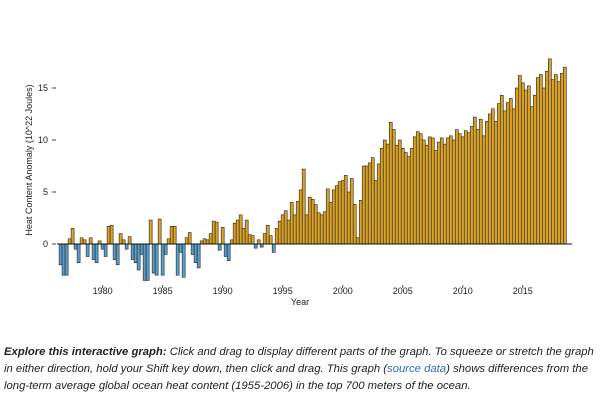 The image size is (600, 418). I want to click on x-tick-label: 2010, so click(463, 291).